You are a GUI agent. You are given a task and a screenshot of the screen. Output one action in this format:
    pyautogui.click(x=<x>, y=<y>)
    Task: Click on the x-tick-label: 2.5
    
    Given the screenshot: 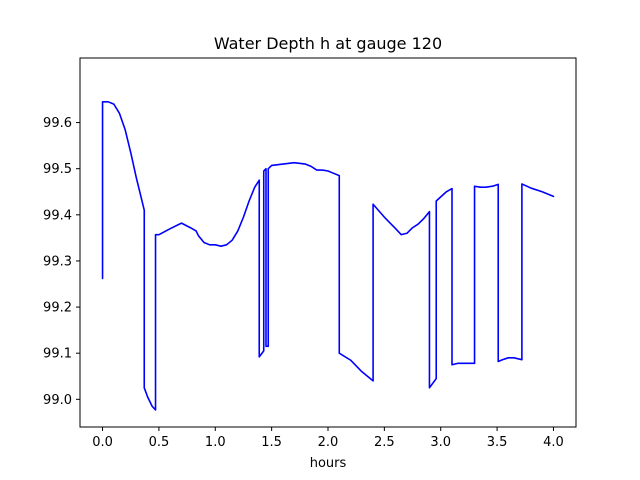 What is the action you would take?
    pyautogui.click(x=384, y=442)
    